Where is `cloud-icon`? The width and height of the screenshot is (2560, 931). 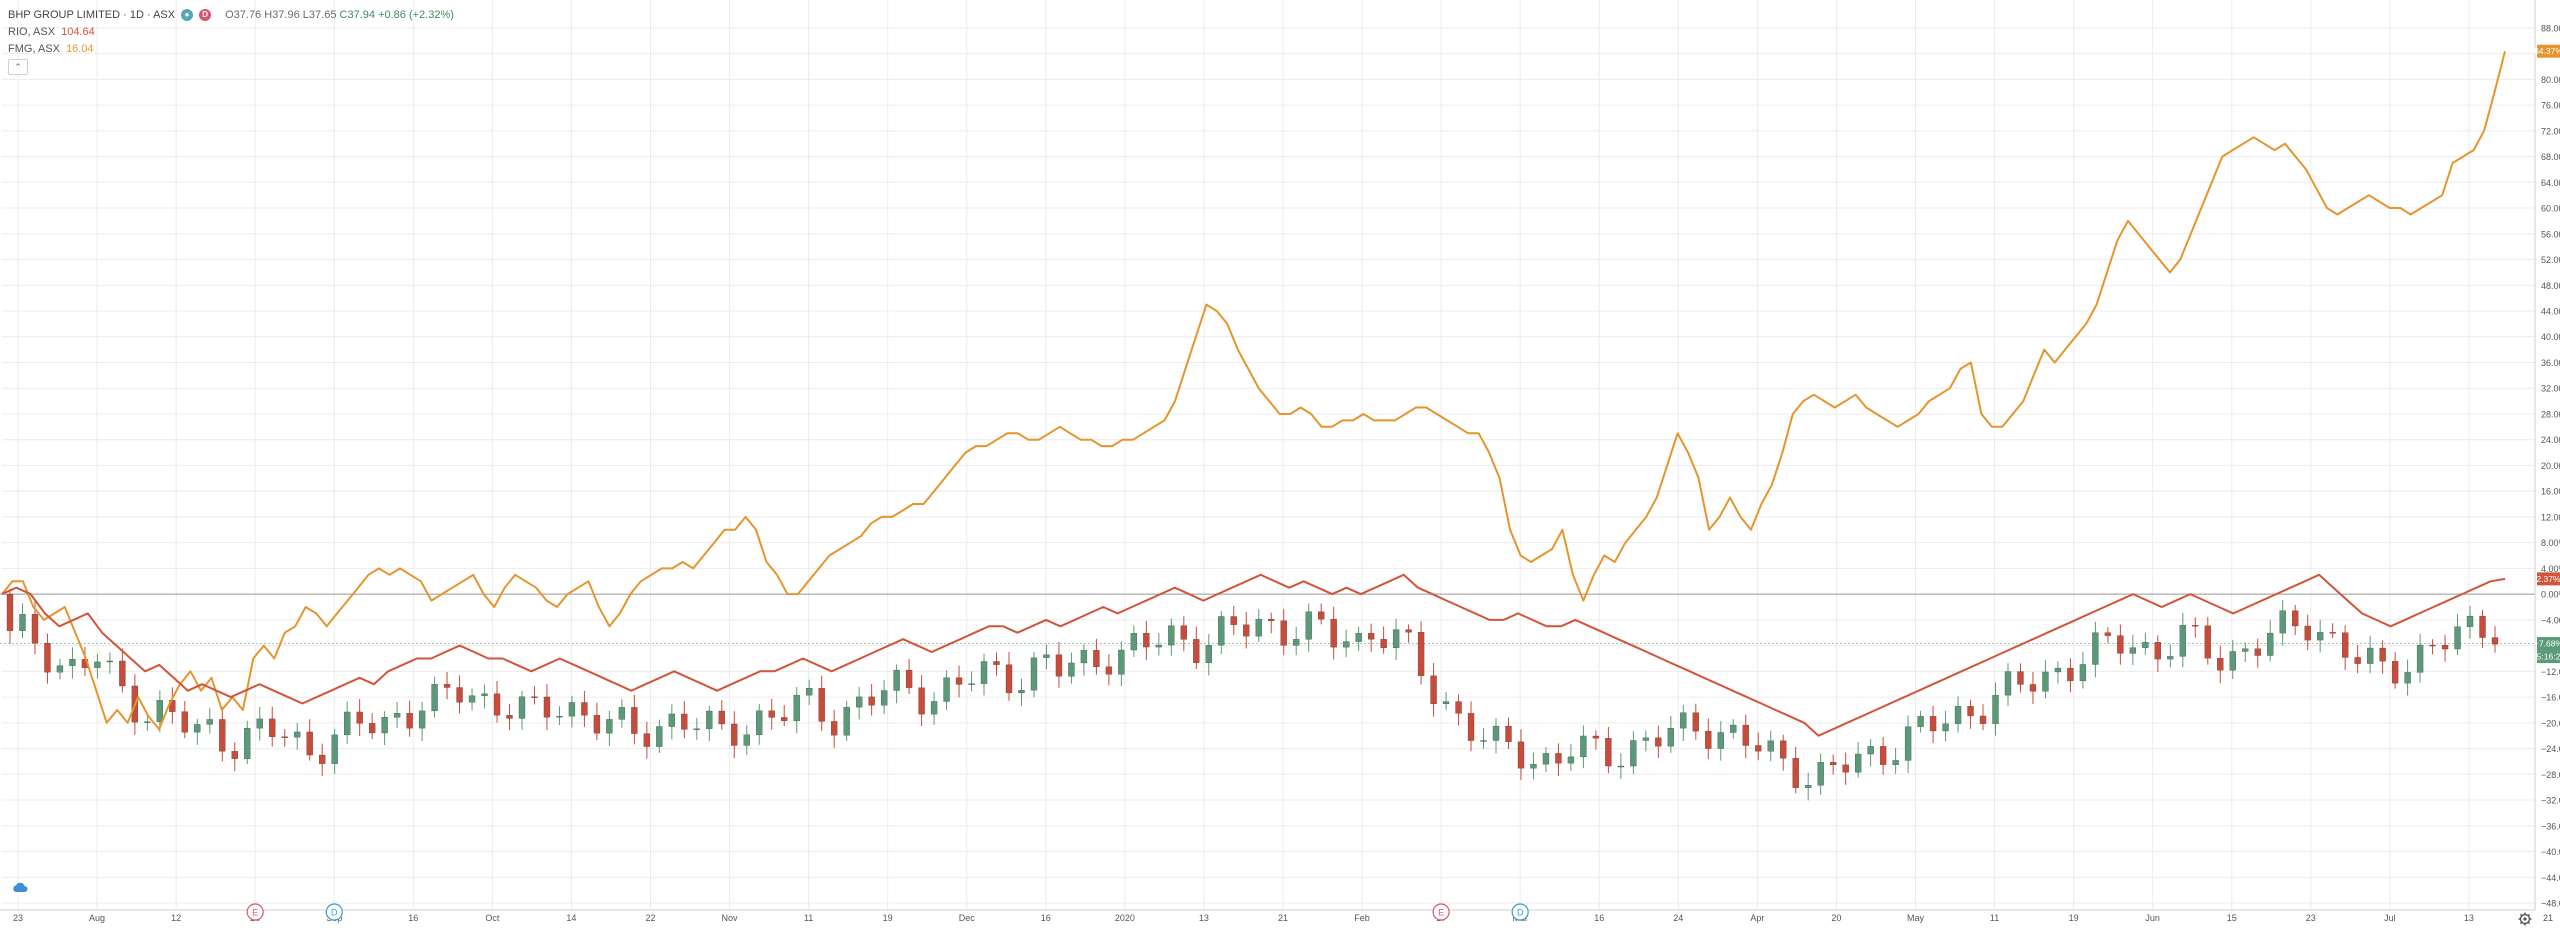 cloud-icon is located at coordinates (20, 889).